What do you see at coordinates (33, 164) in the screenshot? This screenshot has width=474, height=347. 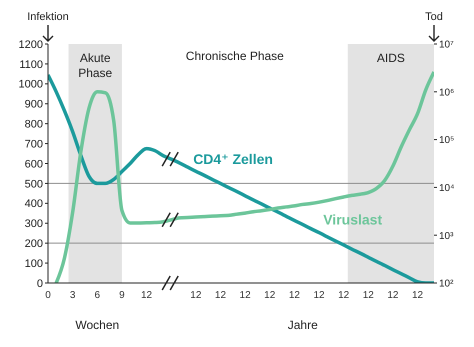 I see `y-tick-label: 600` at bounding box center [33, 164].